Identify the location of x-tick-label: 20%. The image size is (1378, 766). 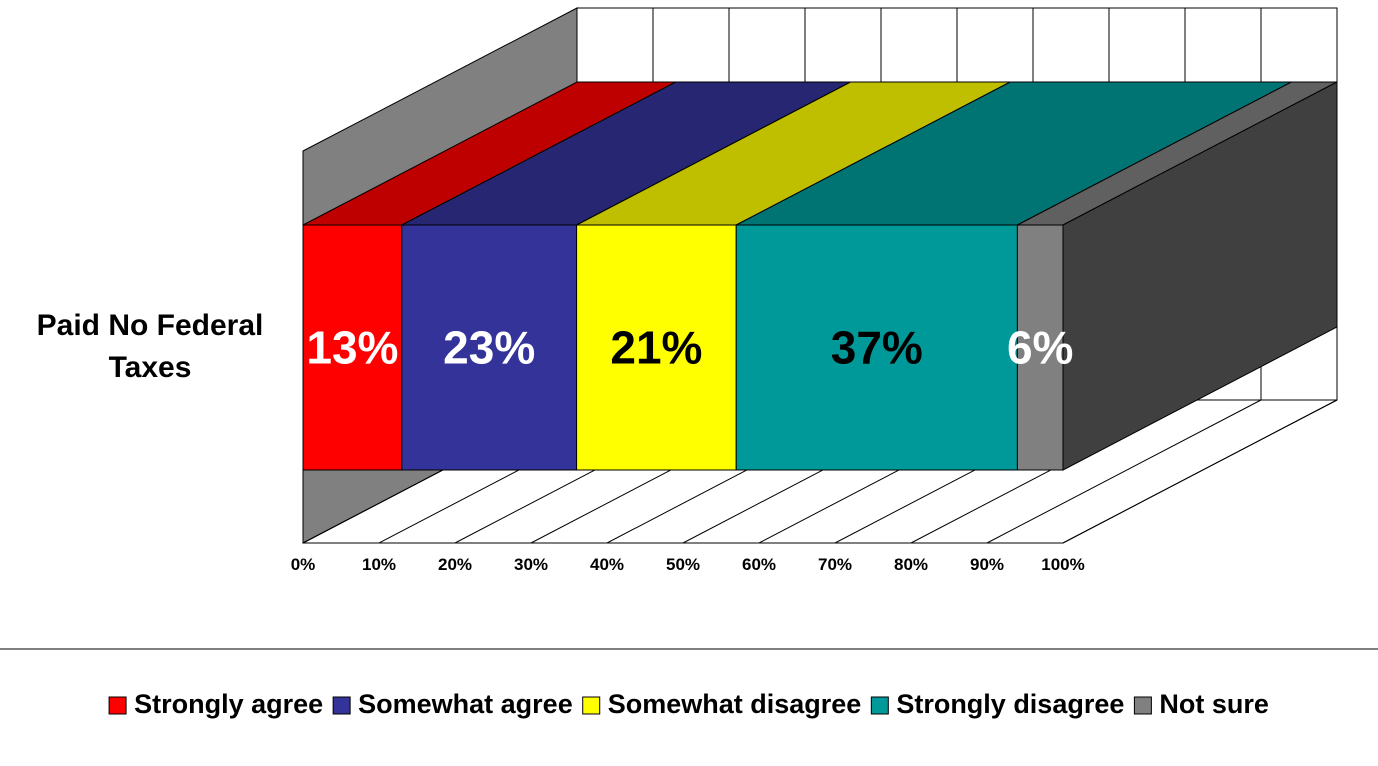
(455, 564).